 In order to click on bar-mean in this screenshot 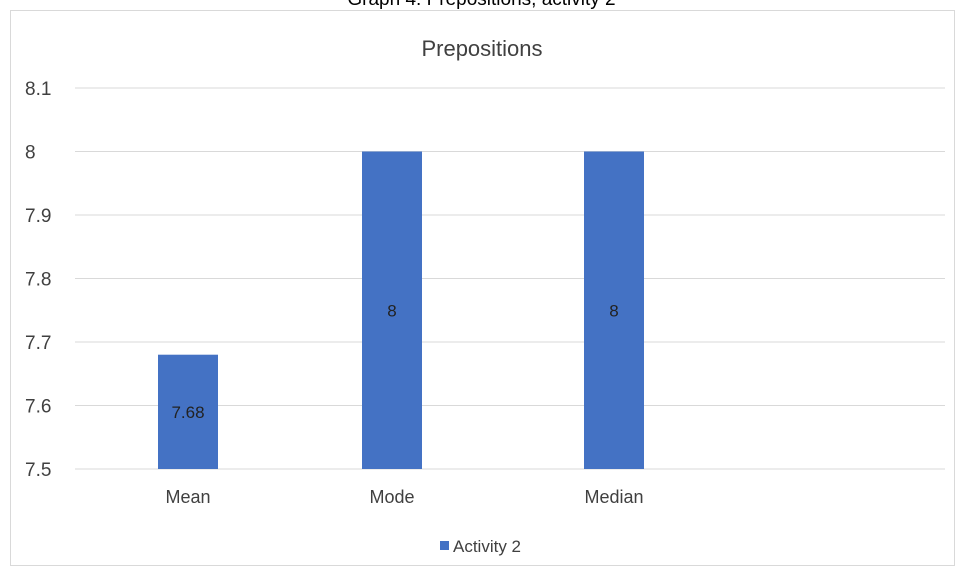, I will do `click(188, 411)`.